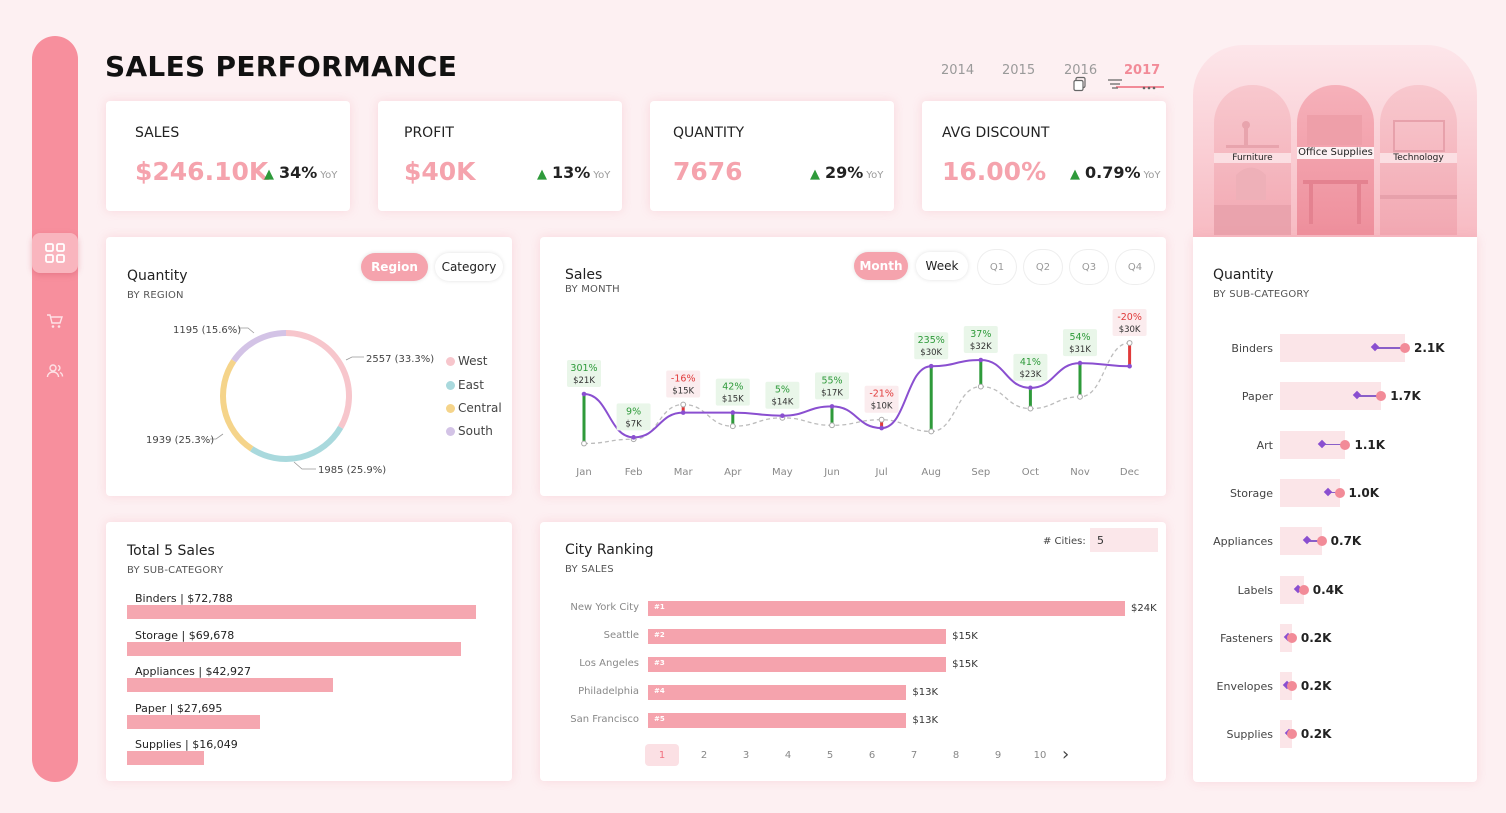  I want to click on donut-label-west: 2557 (33.3%), so click(400, 359).